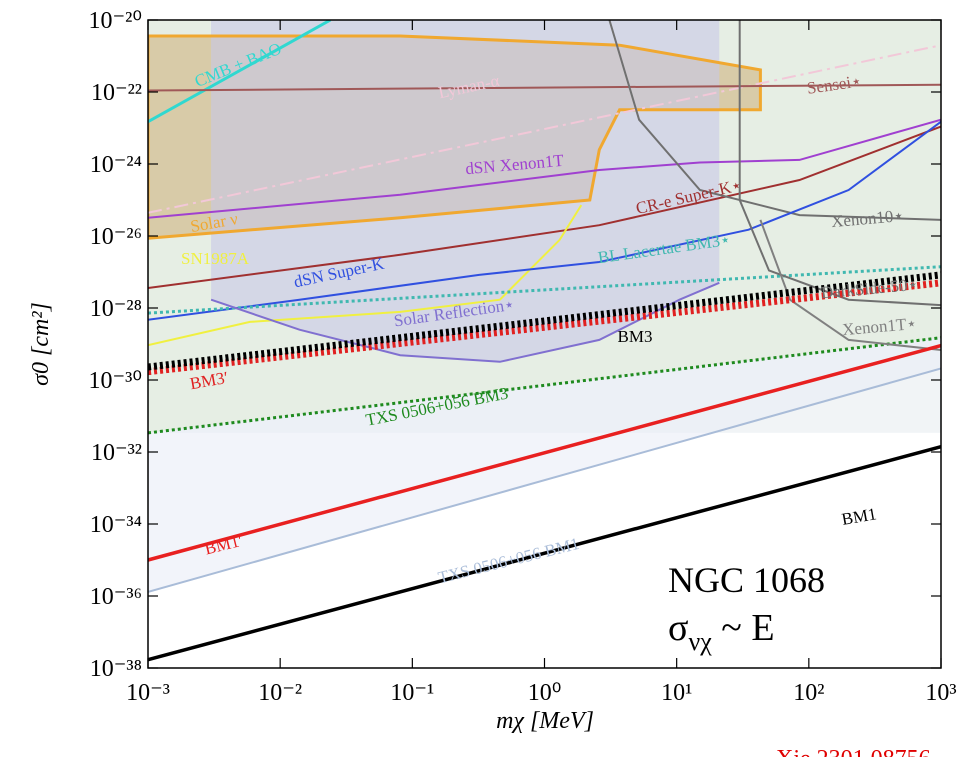 The height and width of the screenshot is (757, 968). I want to click on y-tick-label: 10⁻²⁴, so click(116, 165).